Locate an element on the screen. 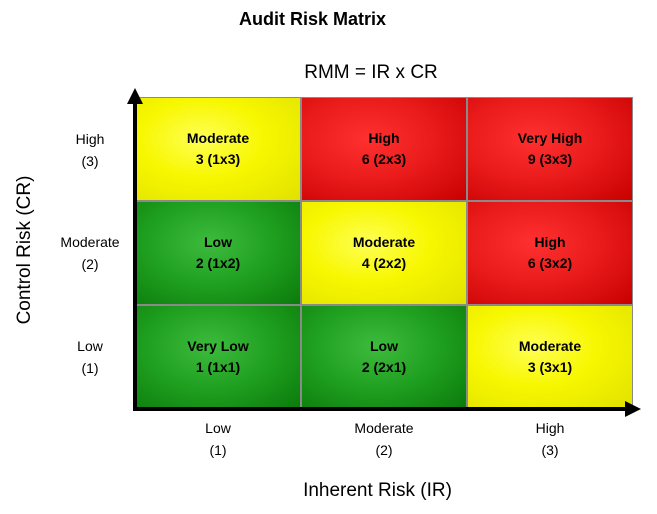 This screenshot has width=657, height=514. column-label-moderate: Moderate (2) is located at coordinates (384, 439).